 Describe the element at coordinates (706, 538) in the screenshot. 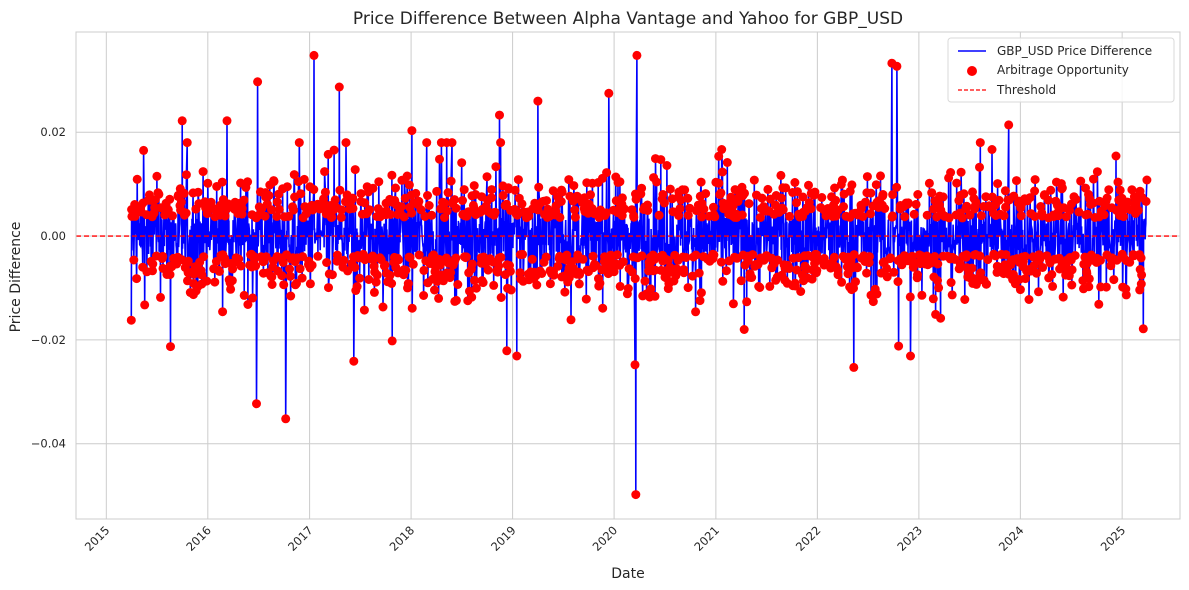

I see `x-tick-label: 2021` at that location.